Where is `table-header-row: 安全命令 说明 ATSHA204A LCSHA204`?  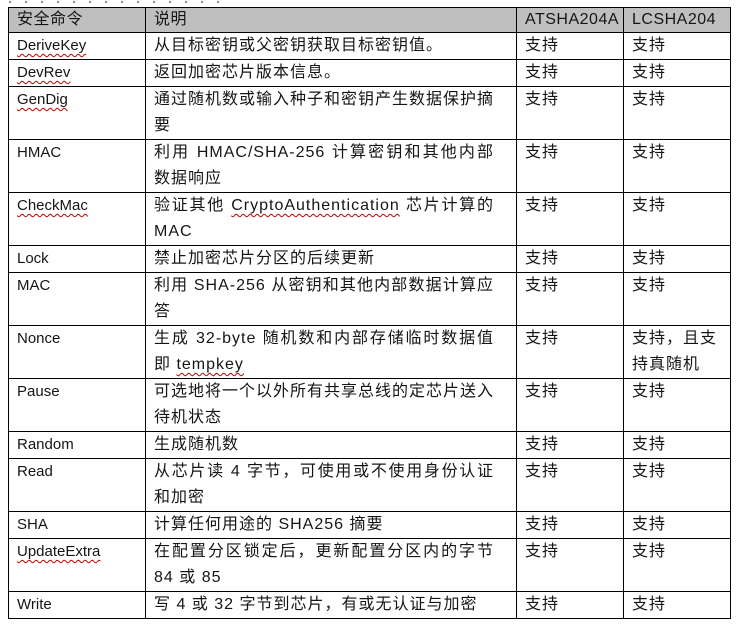 table-header-row: 安全命令 说明 ATSHA204A LCSHA204 is located at coordinates (369, 20).